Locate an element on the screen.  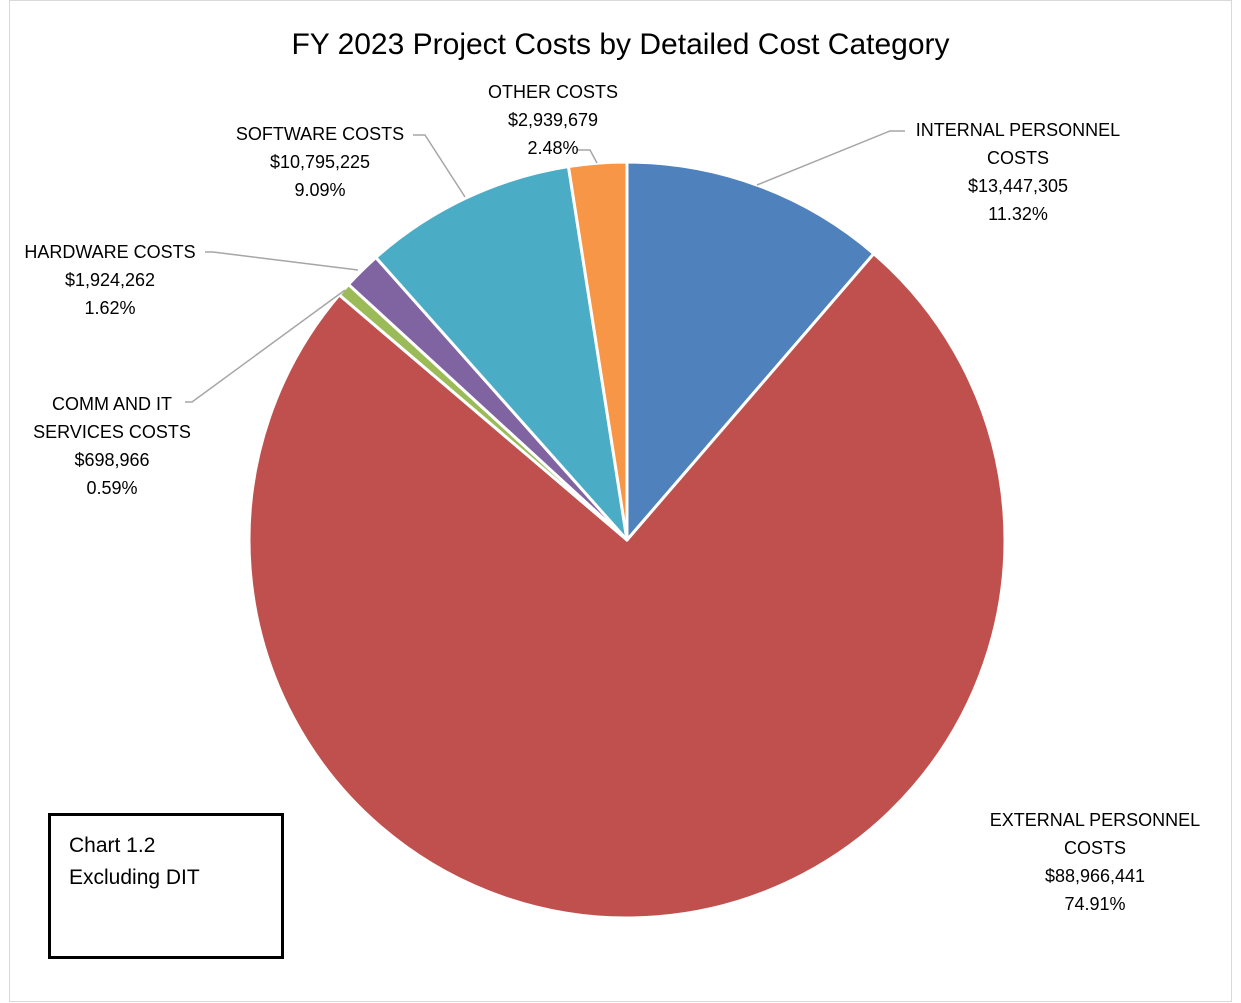
label-percent: 9.09% is located at coordinates (320, 190).